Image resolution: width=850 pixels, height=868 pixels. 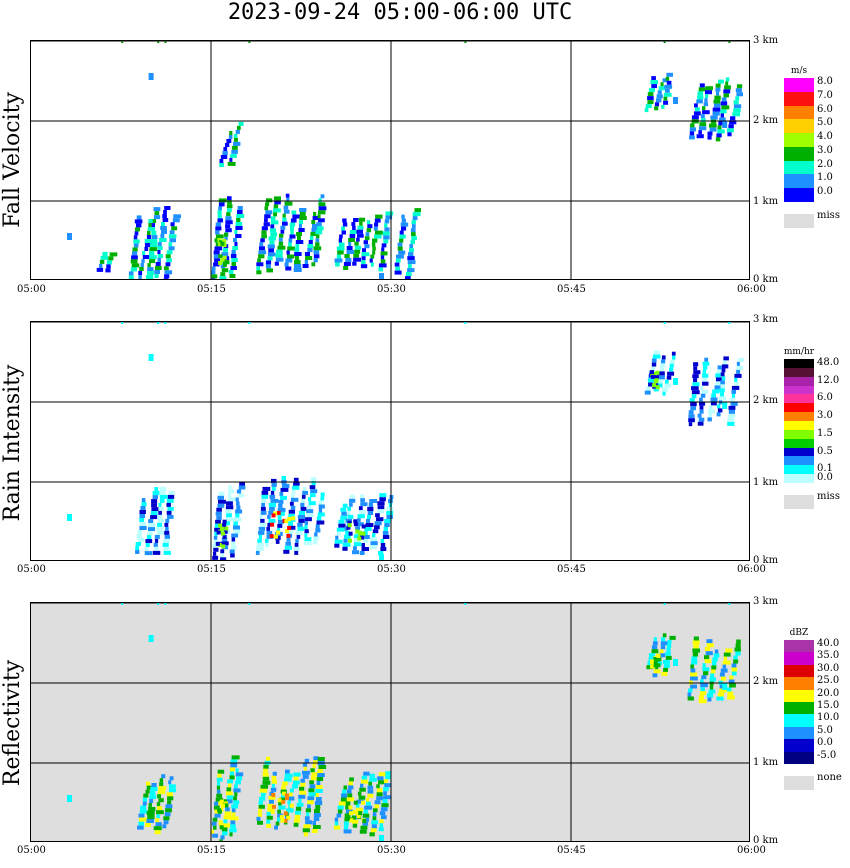 I want to click on legend-unit: m/s, so click(x=799, y=71).